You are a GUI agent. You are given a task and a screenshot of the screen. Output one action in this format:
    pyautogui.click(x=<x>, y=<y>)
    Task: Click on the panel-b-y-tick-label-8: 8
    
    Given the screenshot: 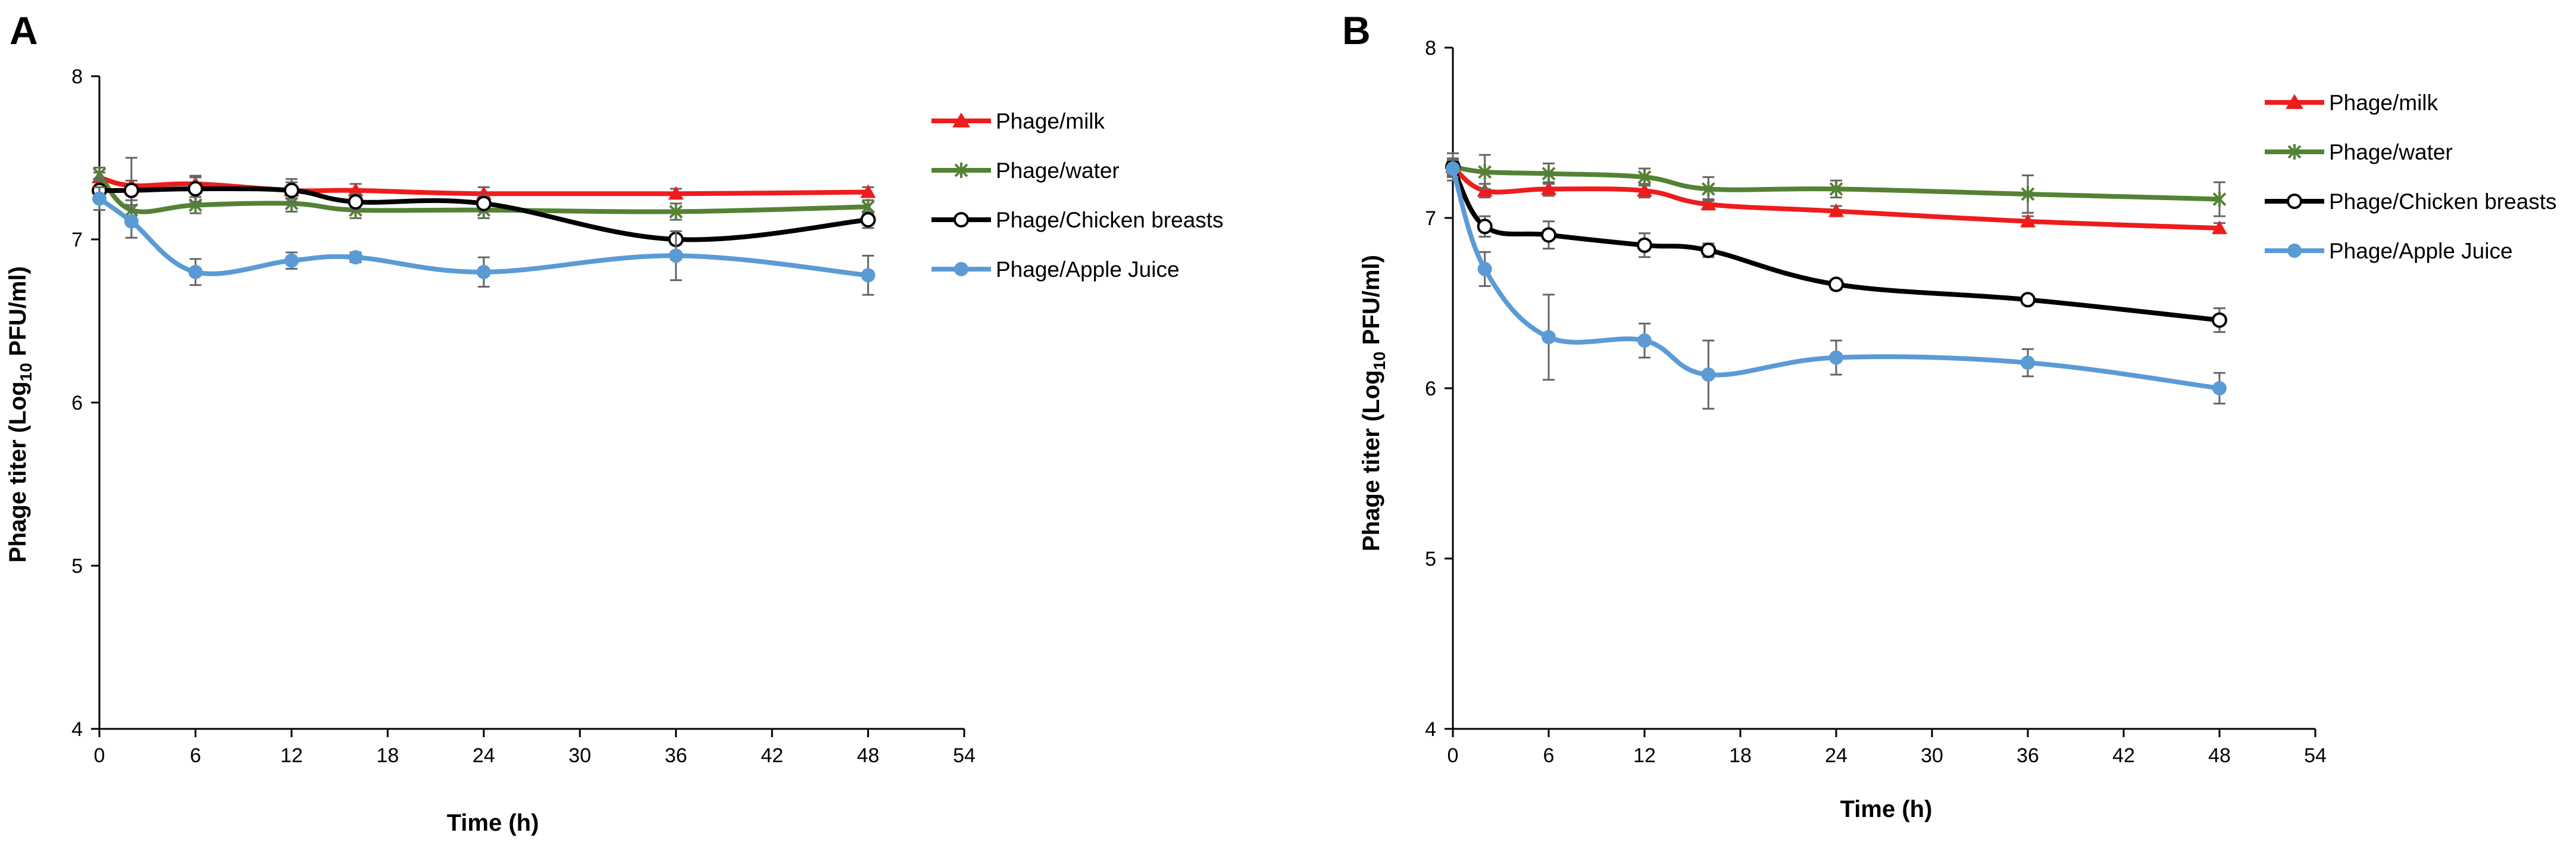 What is the action you would take?
    pyautogui.click(x=1430, y=48)
    